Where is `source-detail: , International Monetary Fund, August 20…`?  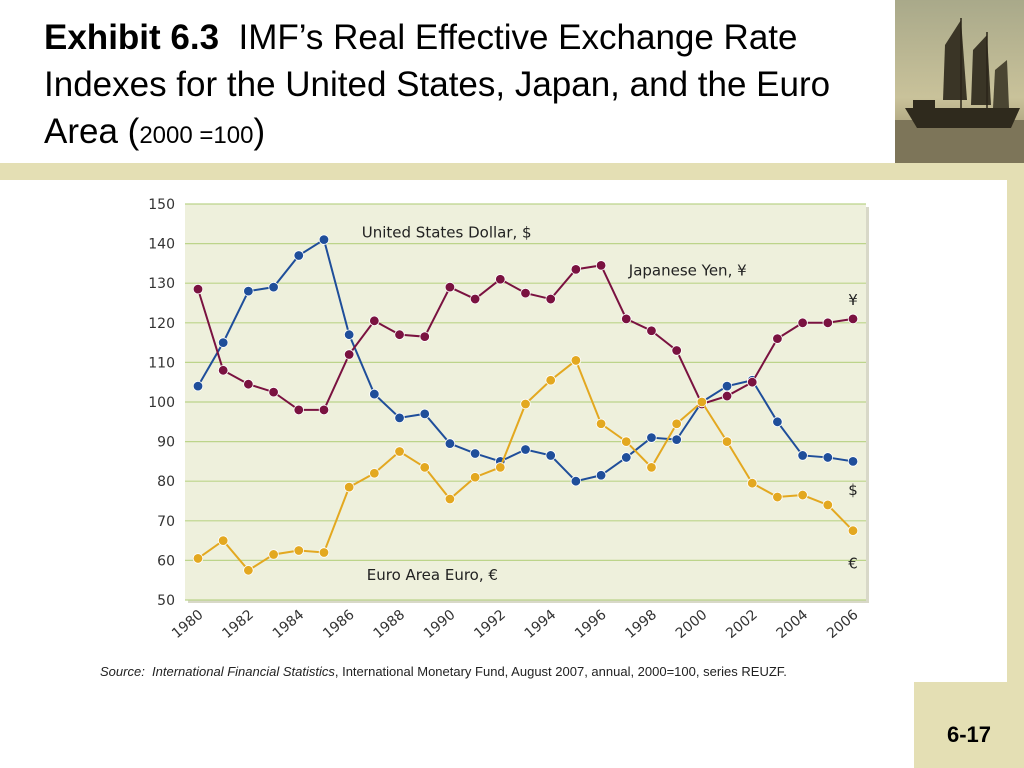 source-detail: , International Monetary Fund, August 20… is located at coordinates (560, 671).